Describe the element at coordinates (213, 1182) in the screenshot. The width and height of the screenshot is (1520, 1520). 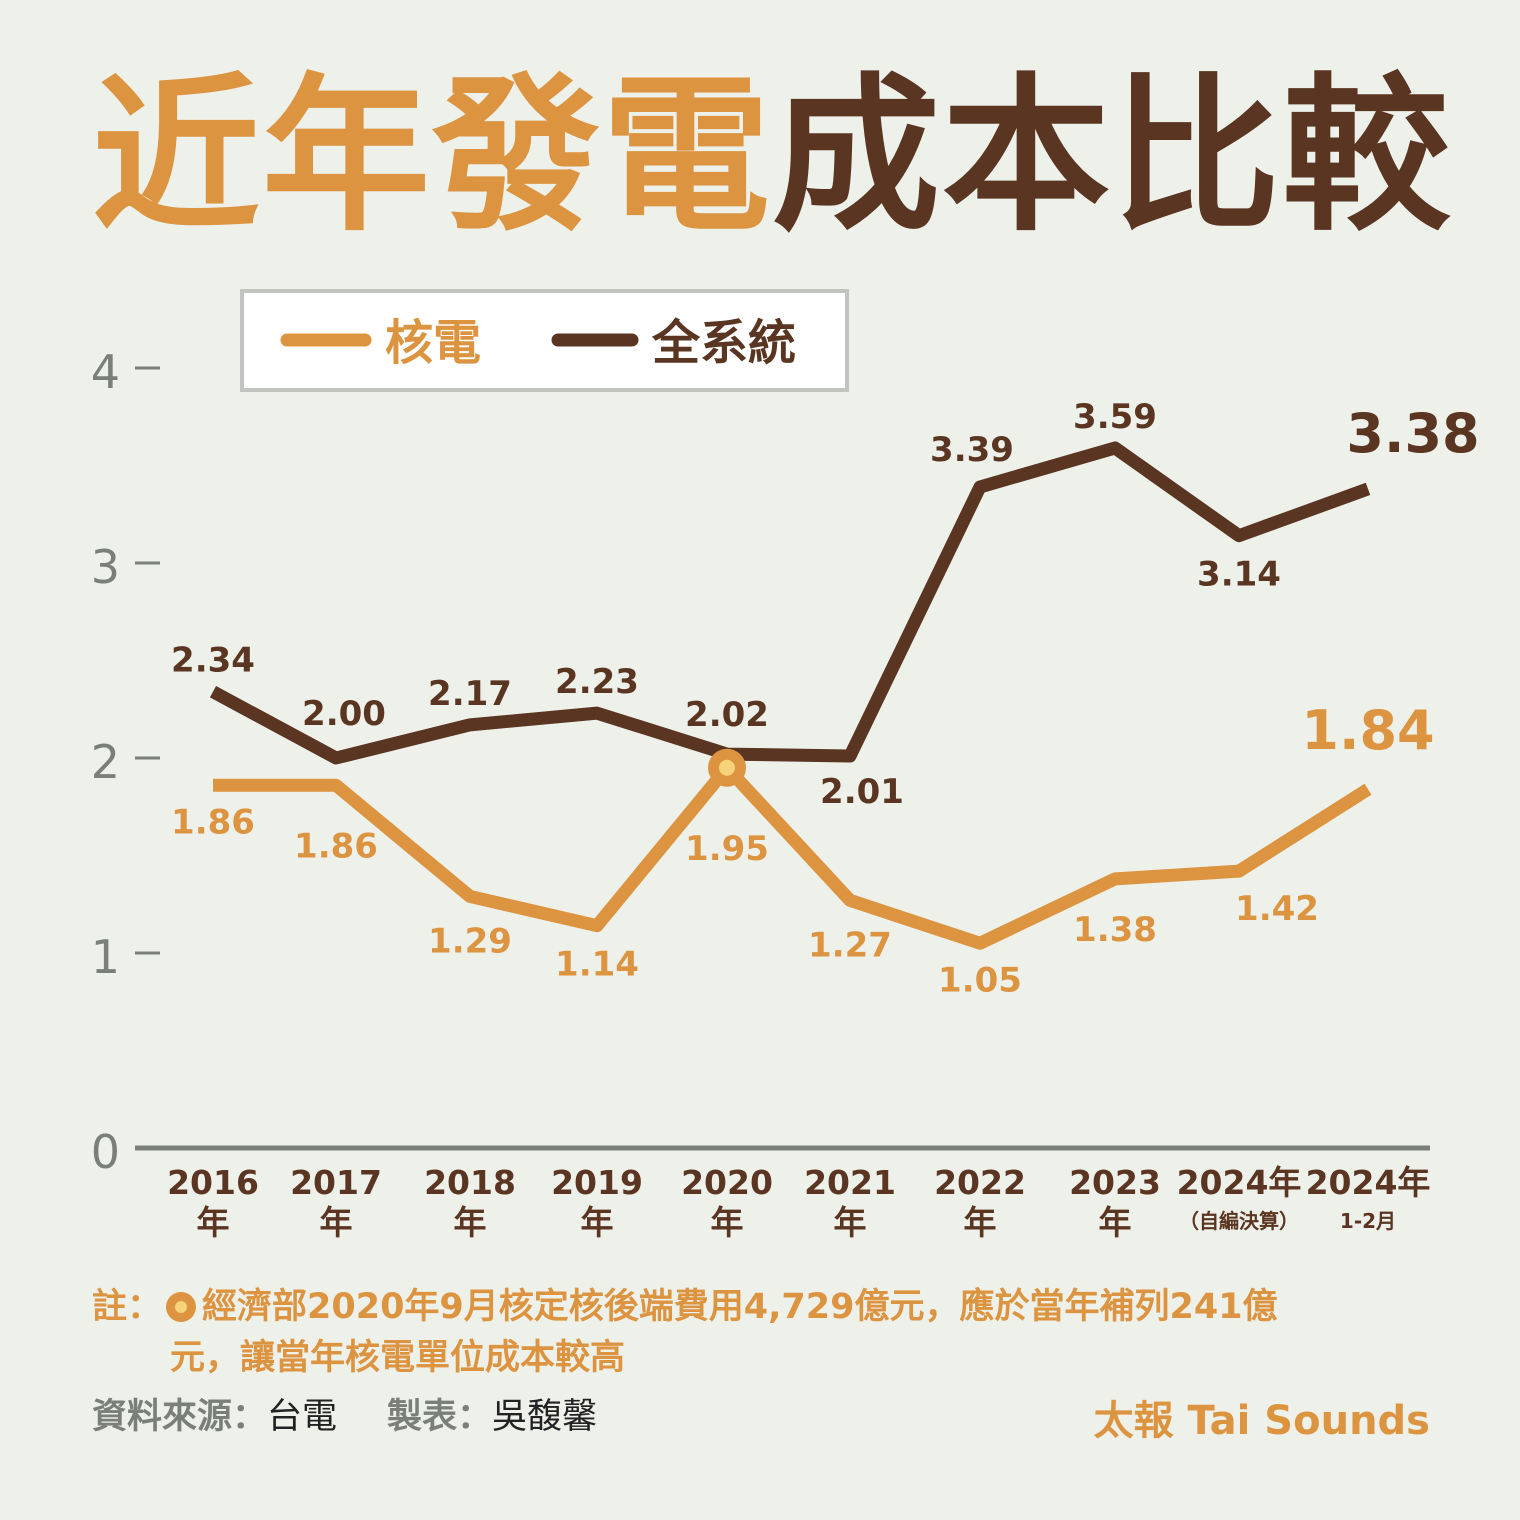
I see `x-tick-label: 2016` at that location.